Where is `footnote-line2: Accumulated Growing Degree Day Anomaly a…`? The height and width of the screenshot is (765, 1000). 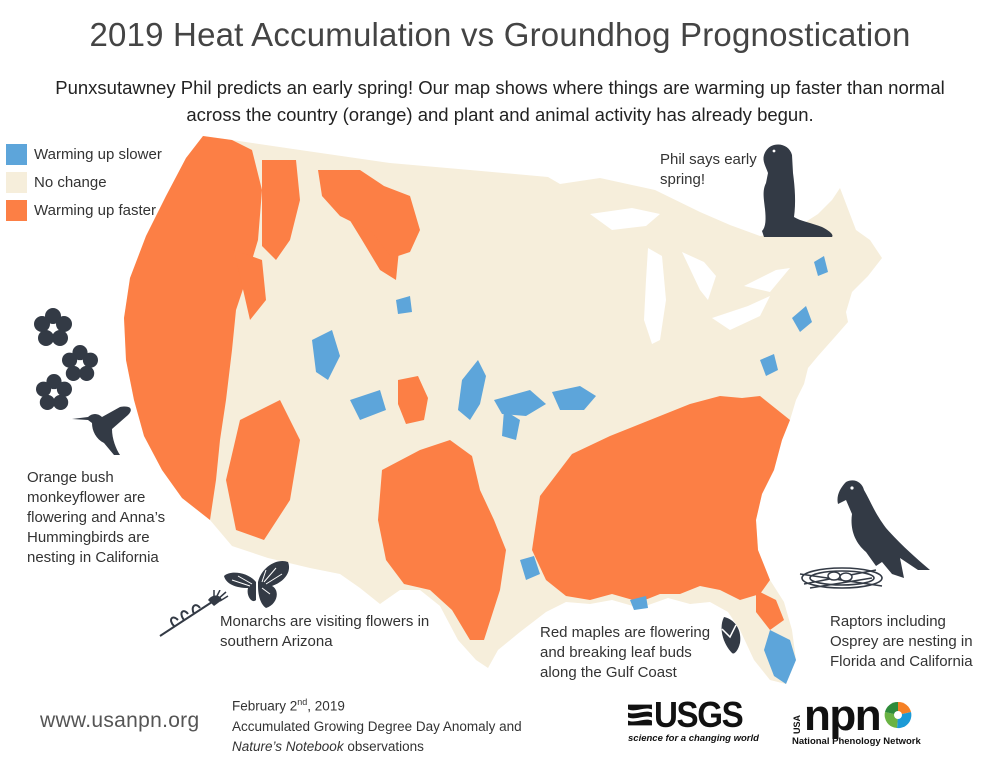 footnote-line2: Accumulated Growing Degree Day Anomaly a… is located at coordinates (377, 726).